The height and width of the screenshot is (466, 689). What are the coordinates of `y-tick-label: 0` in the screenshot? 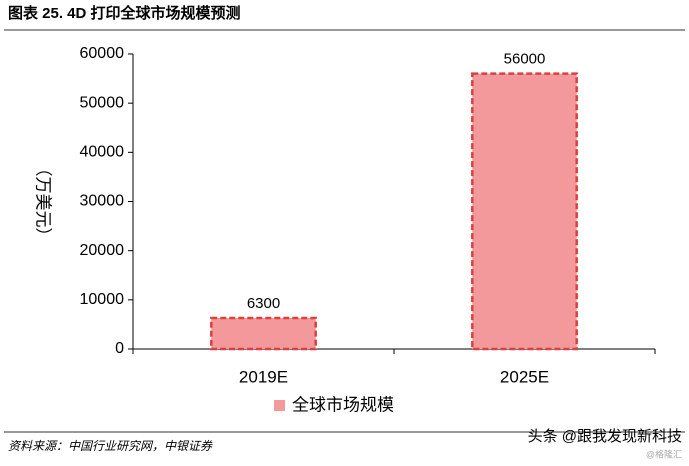 It's located at (119, 348).